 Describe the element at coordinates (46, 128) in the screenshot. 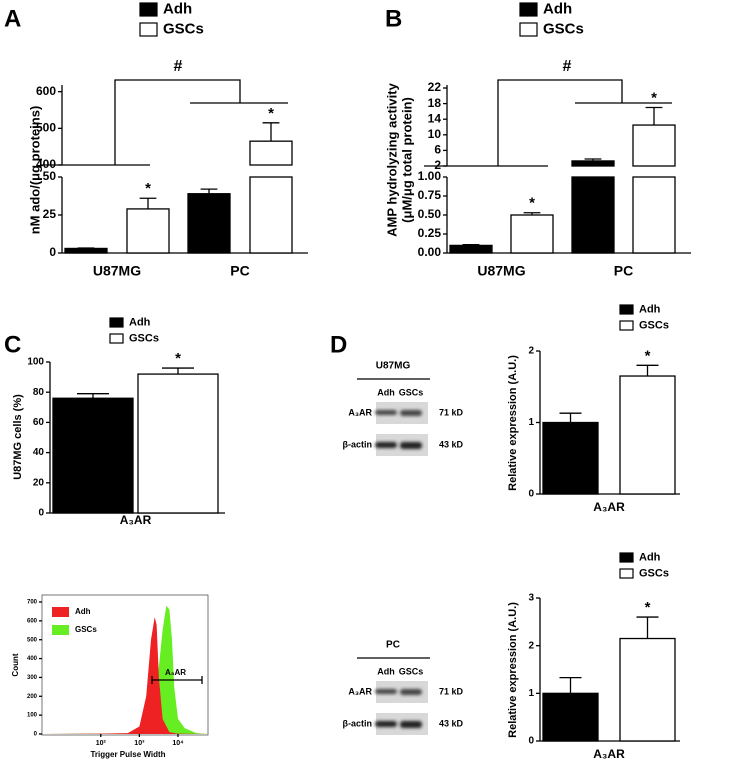

I see `y-tick-label: 500` at that location.